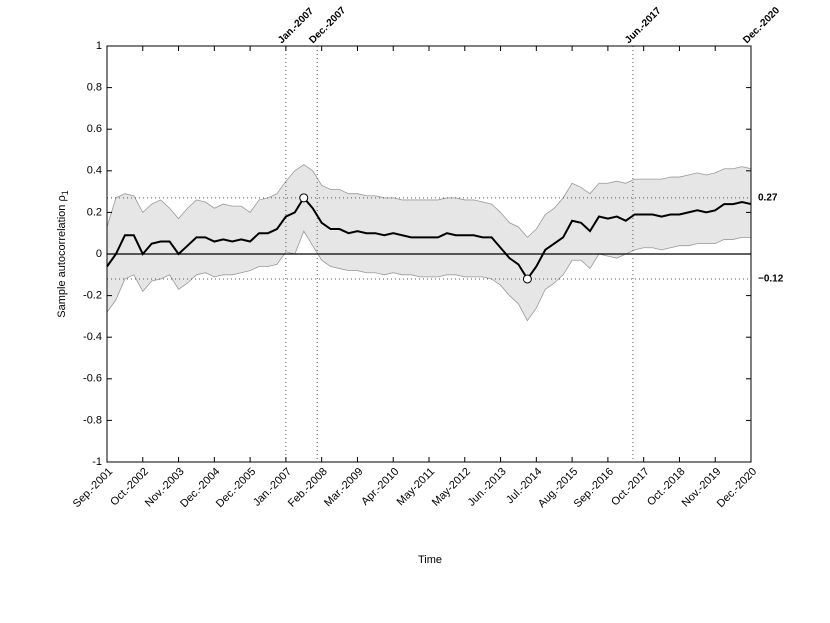 Image resolution: width=830 pixels, height=623 pixels. I want to click on reference-hline-label: 0.27, so click(768, 197).